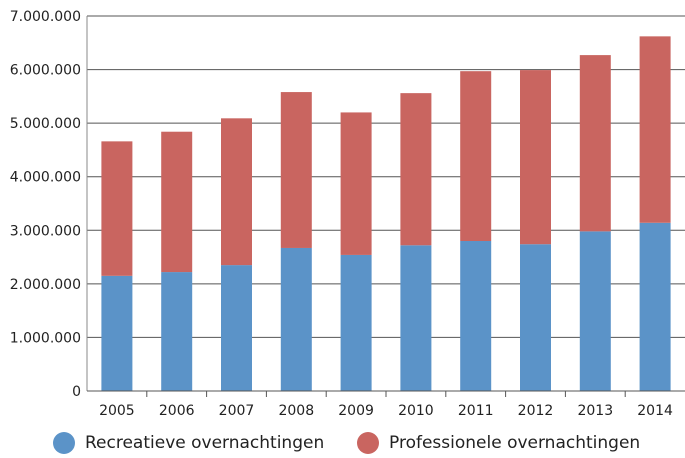  I want to click on bar-professionele-2014, so click(655, 129).